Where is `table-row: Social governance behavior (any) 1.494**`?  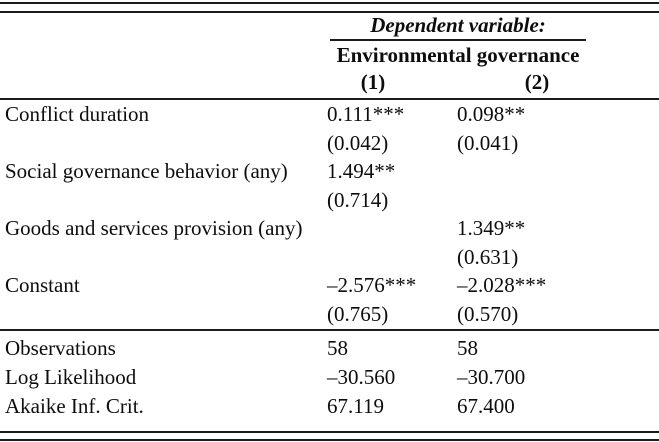 table-row: Social governance behavior (any) 1.494** is located at coordinates (329, 171).